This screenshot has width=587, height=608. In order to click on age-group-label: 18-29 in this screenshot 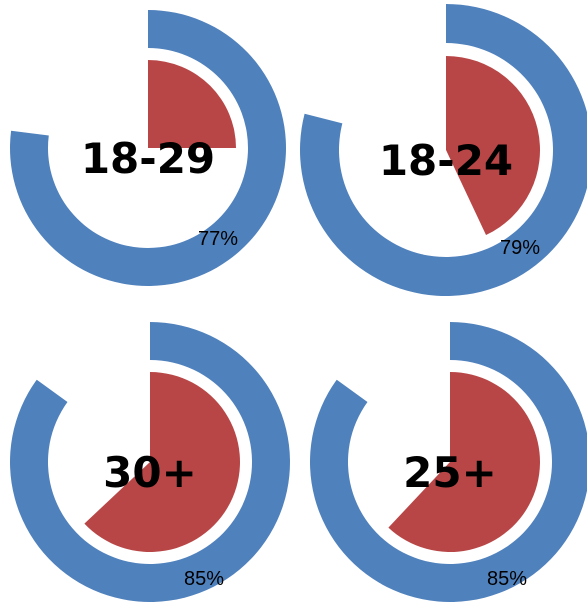, I will do `click(148, 158)`.